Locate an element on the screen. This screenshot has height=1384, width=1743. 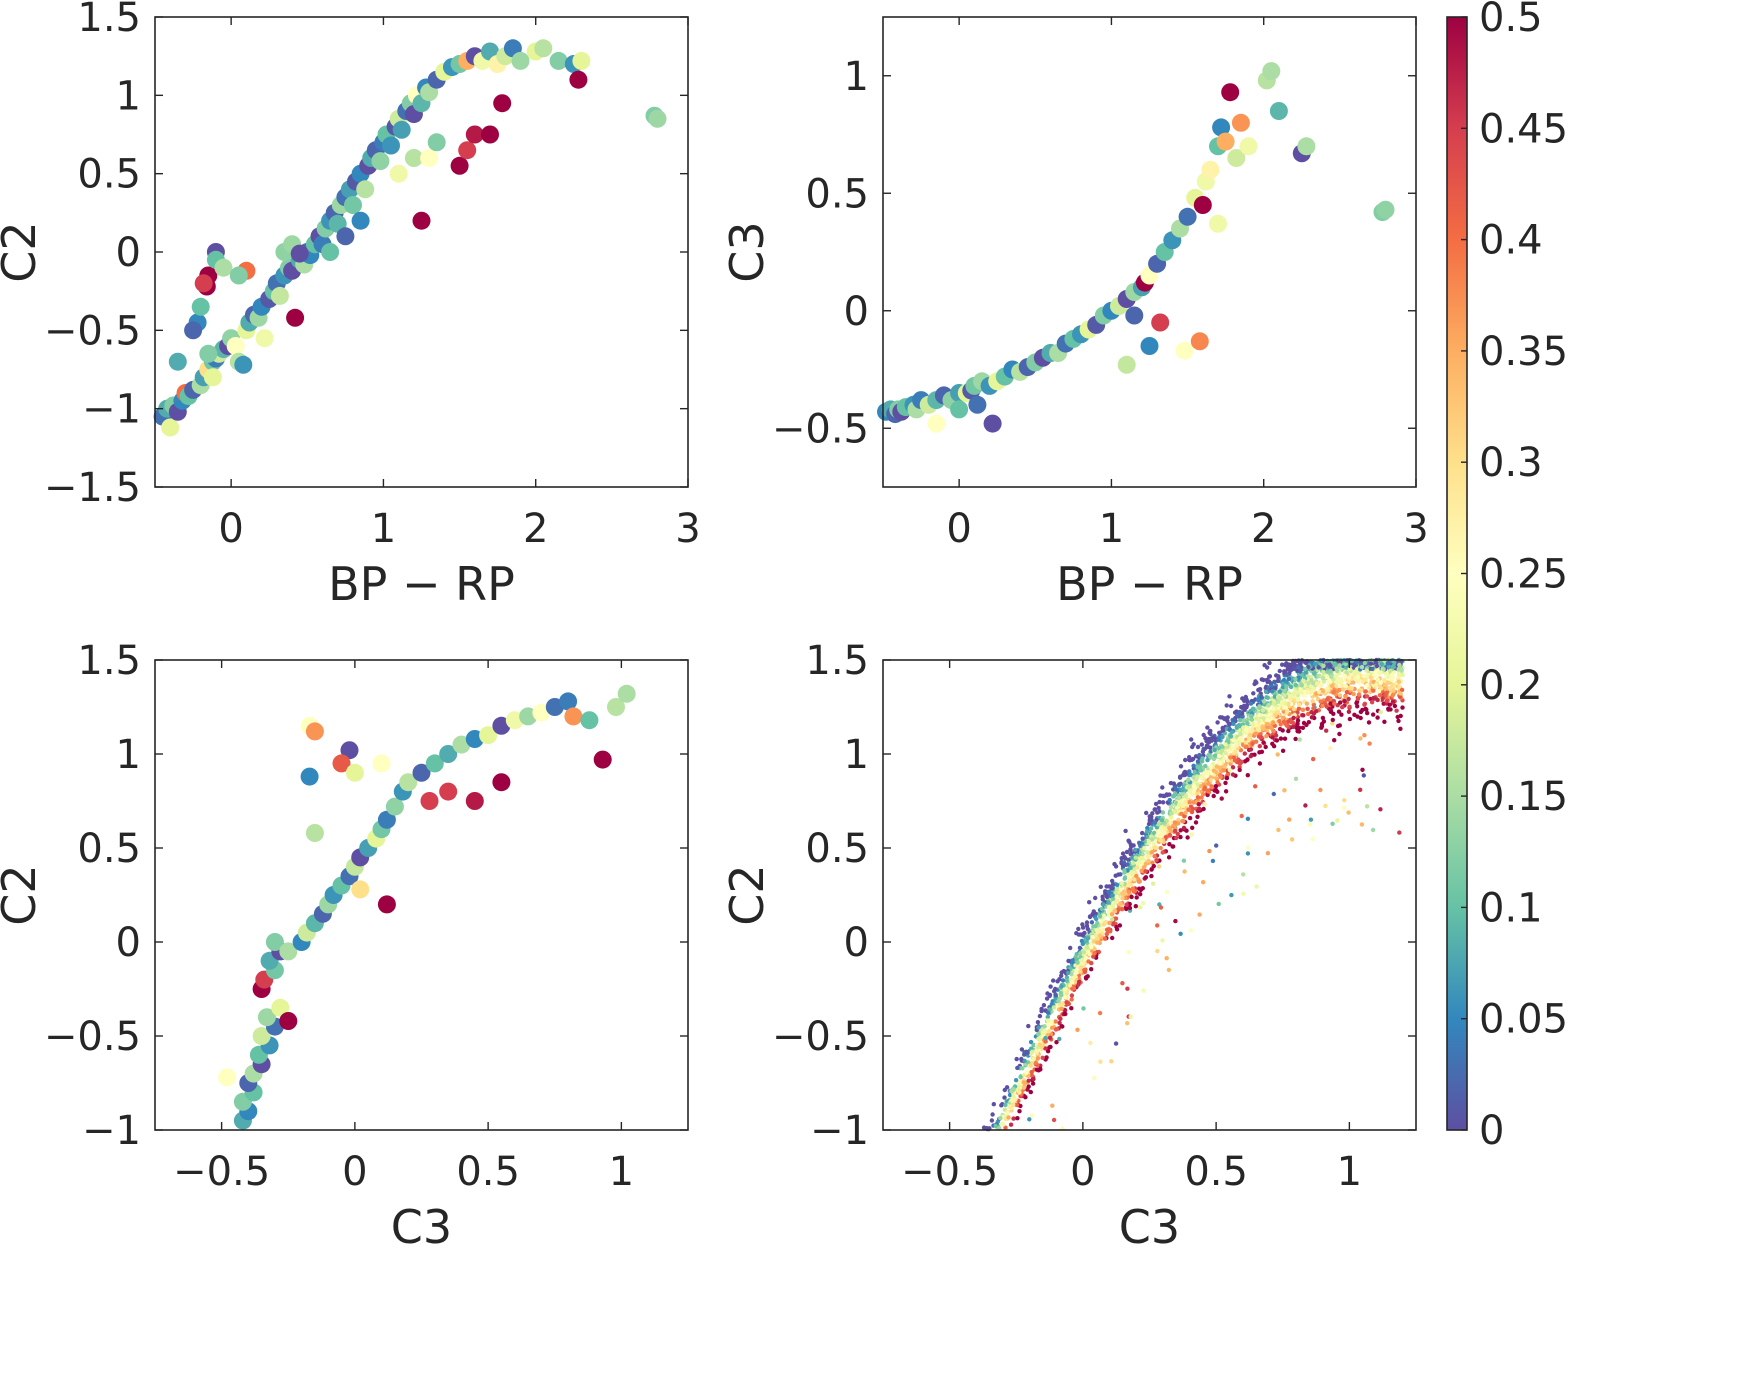
y-tick-label: −1 is located at coordinates (839, 1131).